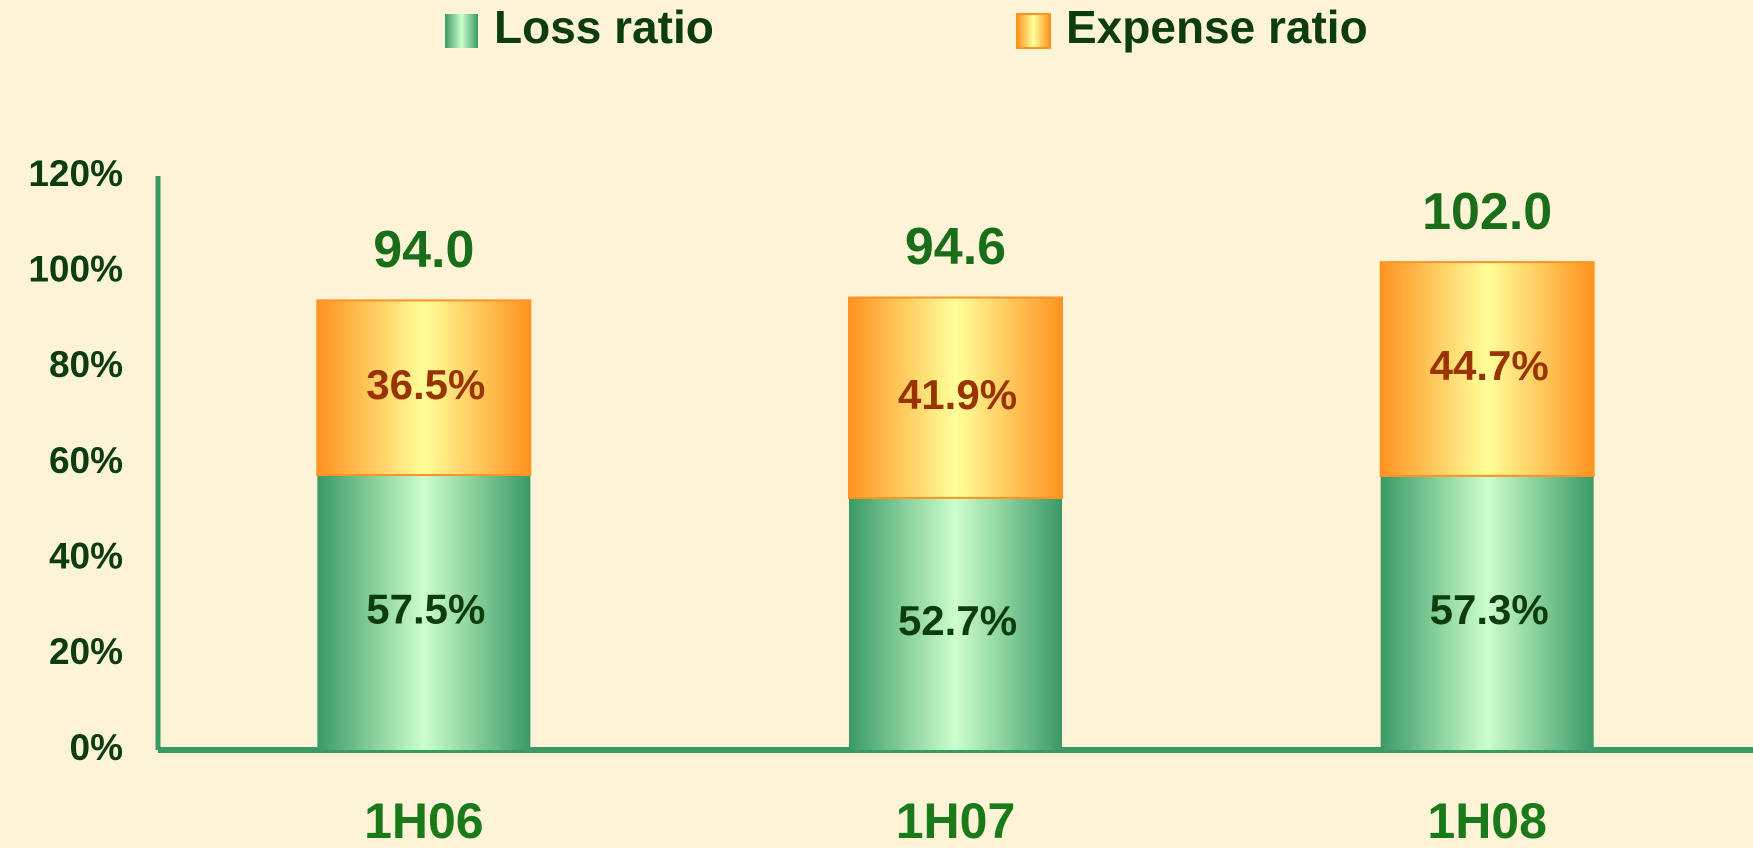  I want to click on data-label: 57.5%, so click(425, 609).